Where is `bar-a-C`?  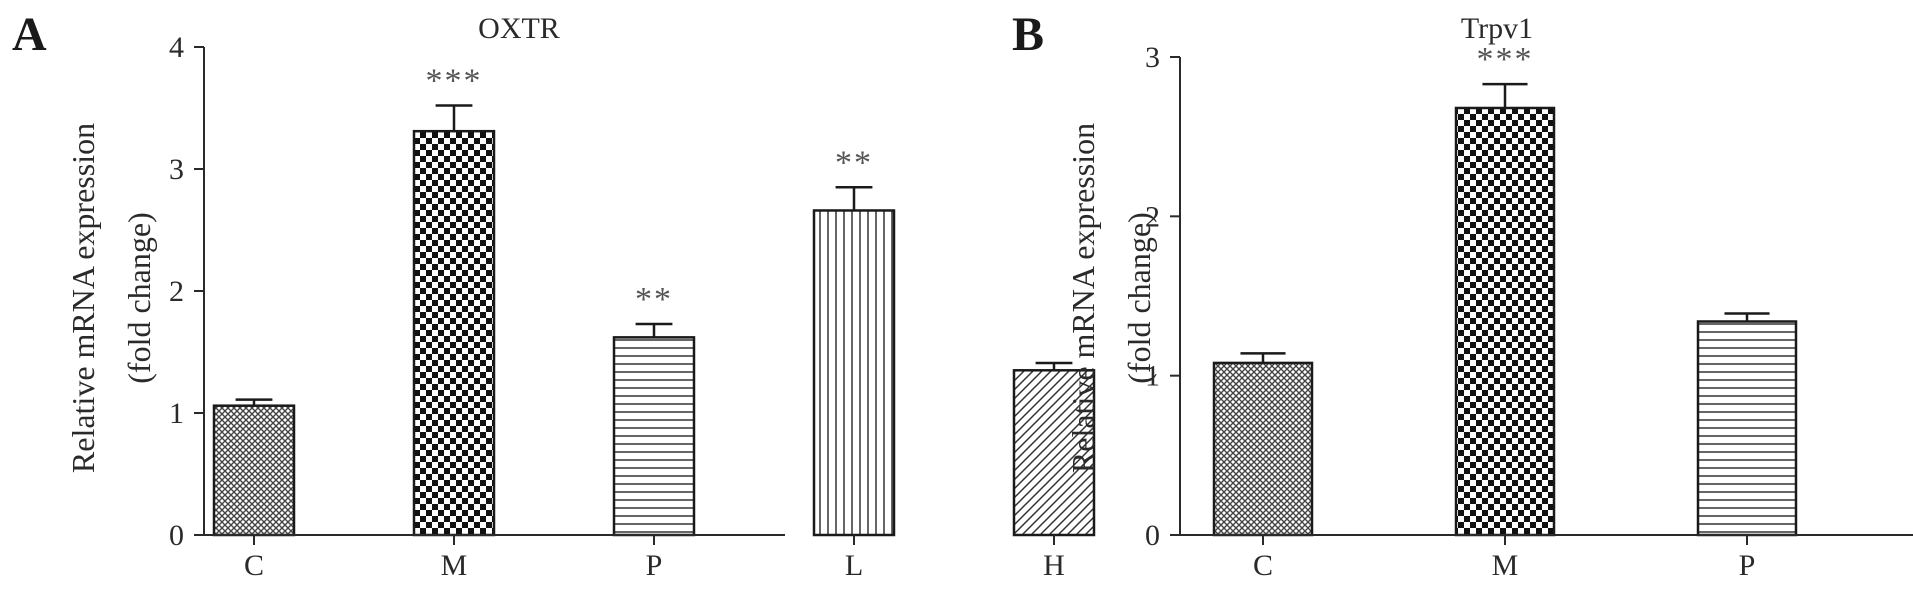
bar-a-C is located at coordinates (254, 470).